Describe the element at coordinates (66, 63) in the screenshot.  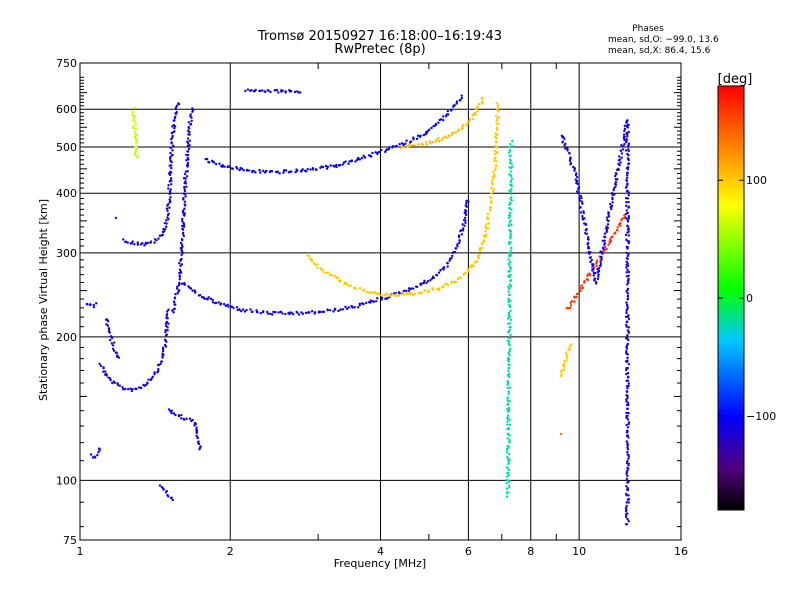
I see `y-tick-label: 750` at that location.